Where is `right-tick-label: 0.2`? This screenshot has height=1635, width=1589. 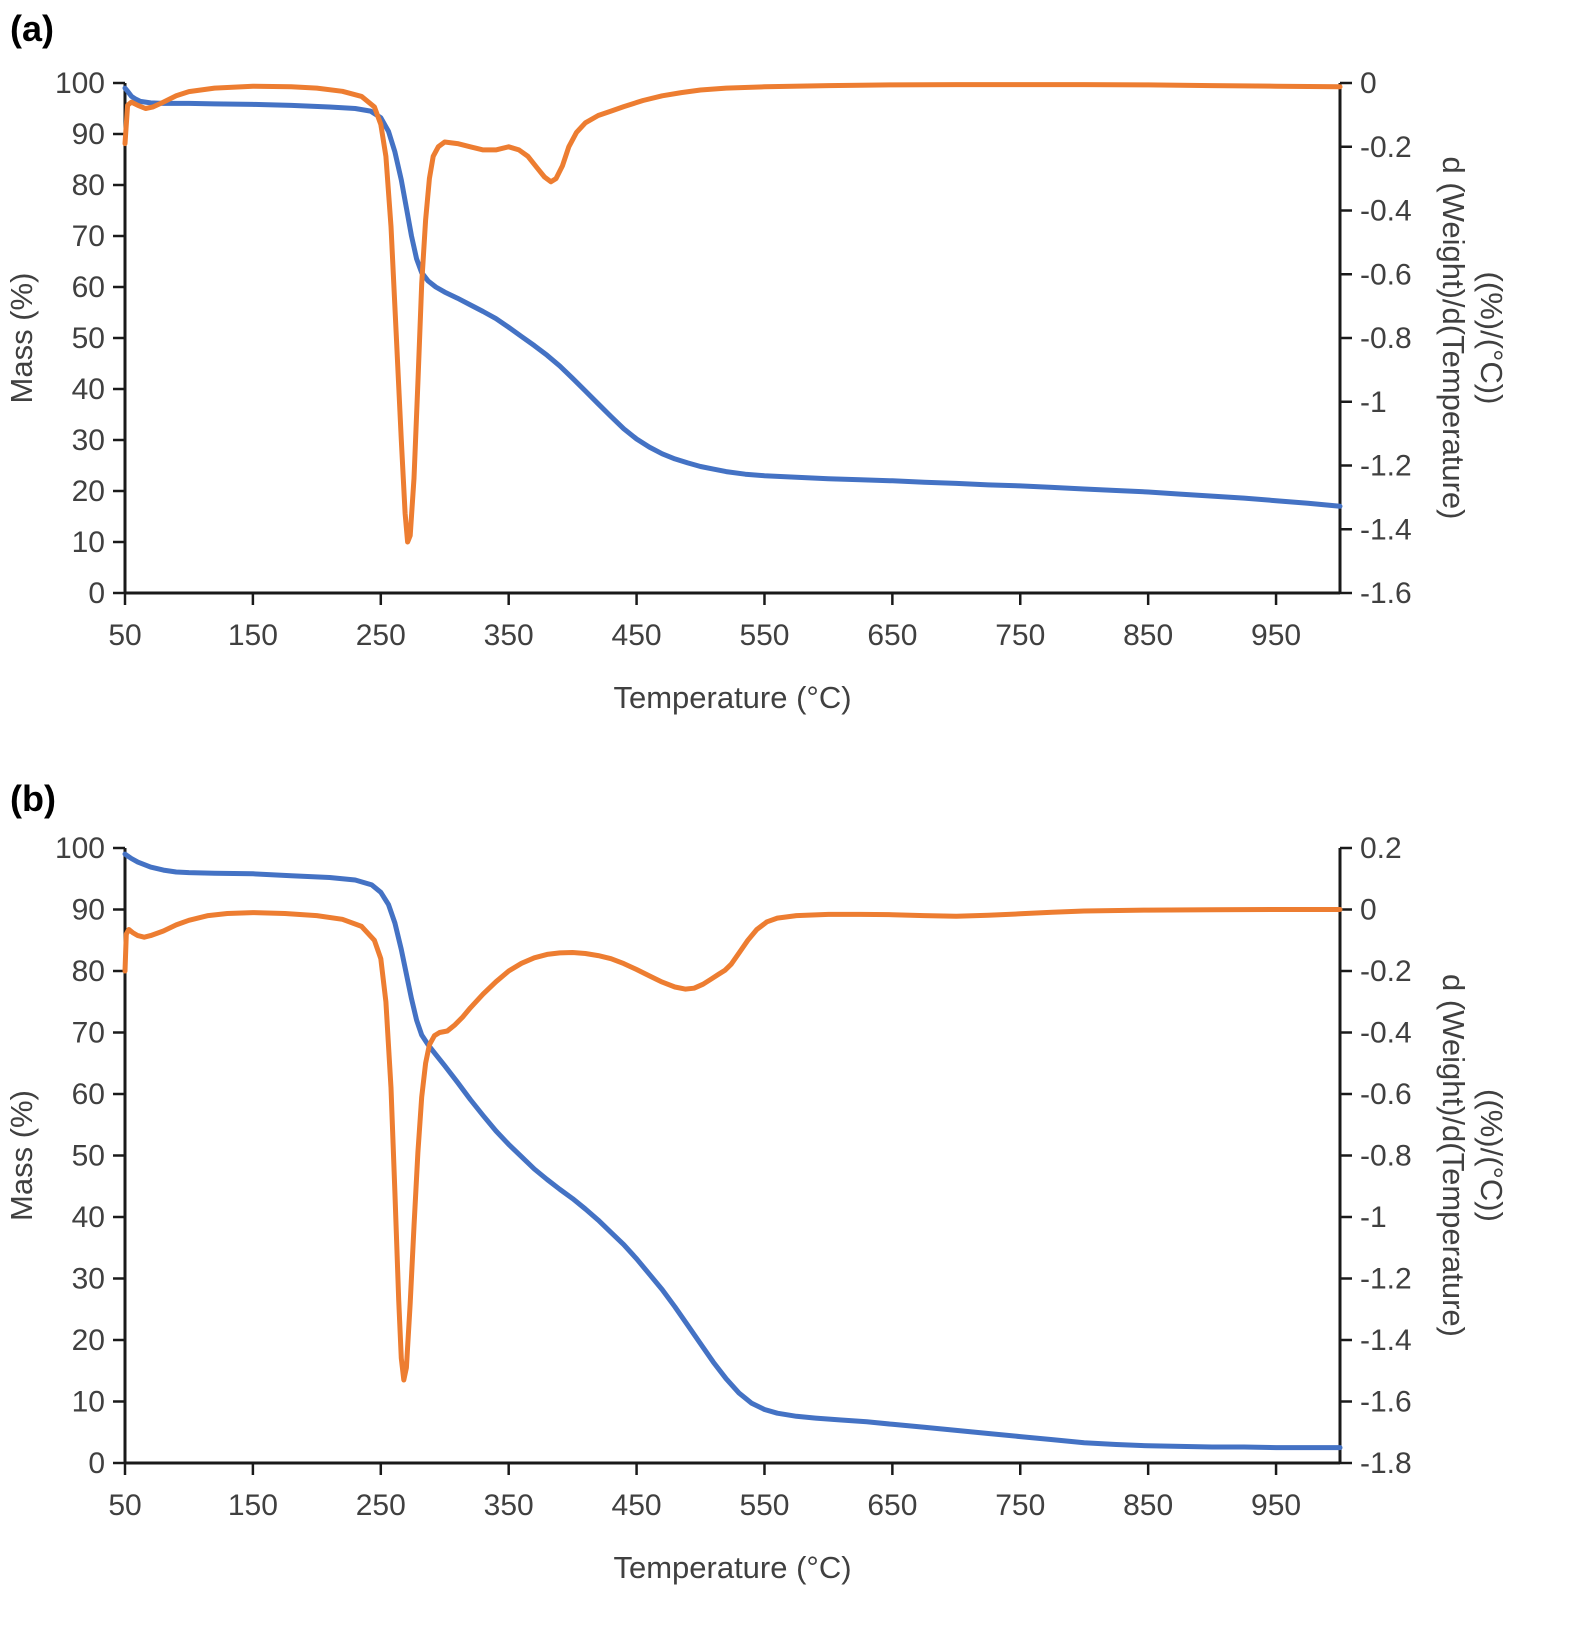 right-tick-label: 0.2 is located at coordinates (1381, 848).